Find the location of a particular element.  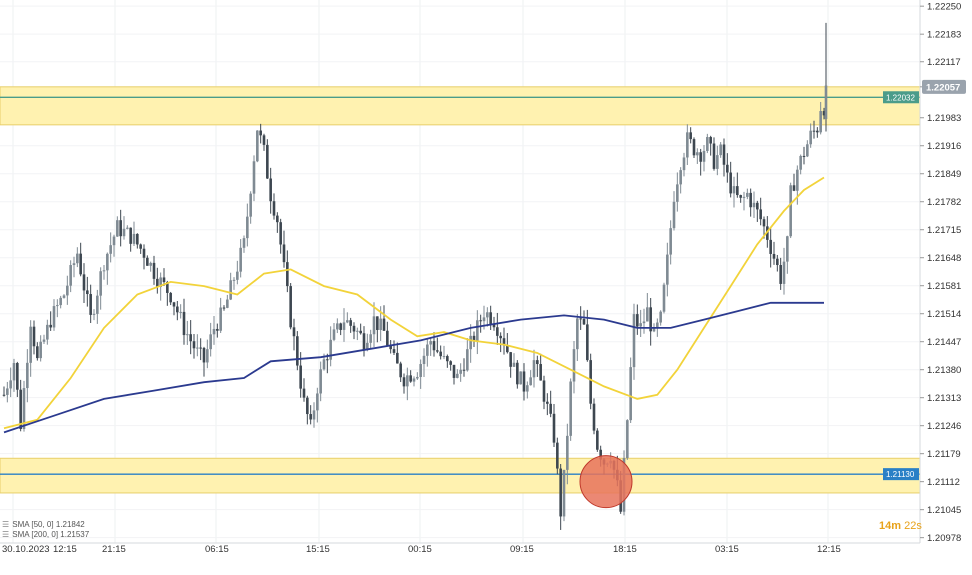

y-tick-label: 1.22117 is located at coordinates (944, 62).